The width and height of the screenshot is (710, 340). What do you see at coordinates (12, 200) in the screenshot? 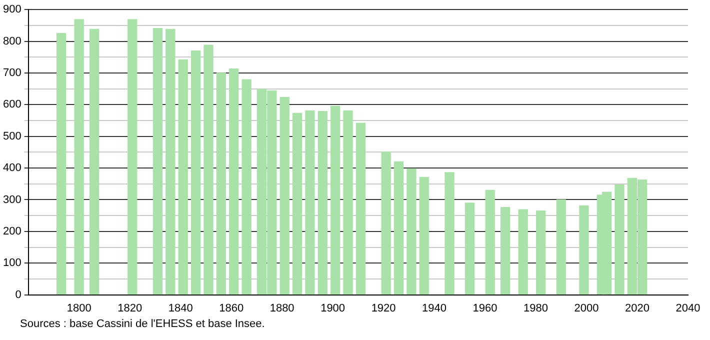
I see `y-tick-label: 300` at bounding box center [12, 200].